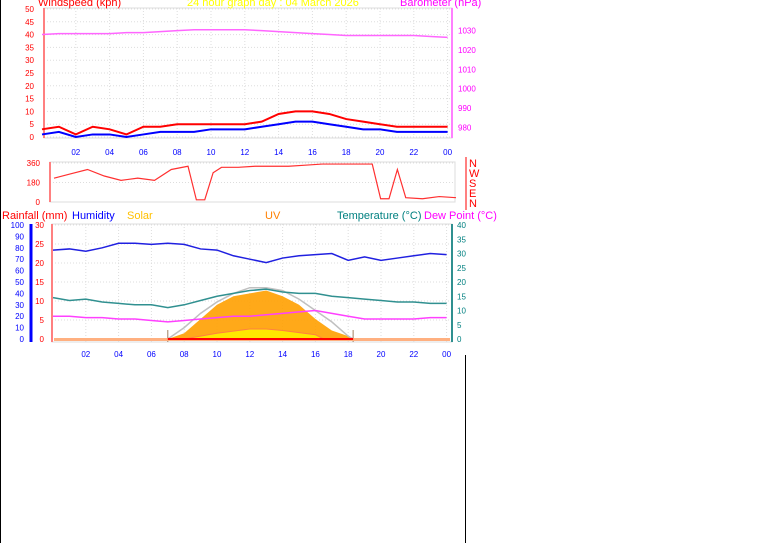 Image resolution: width=761 pixels, height=543 pixels. I want to click on humidity-tick: 70, so click(19, 259).